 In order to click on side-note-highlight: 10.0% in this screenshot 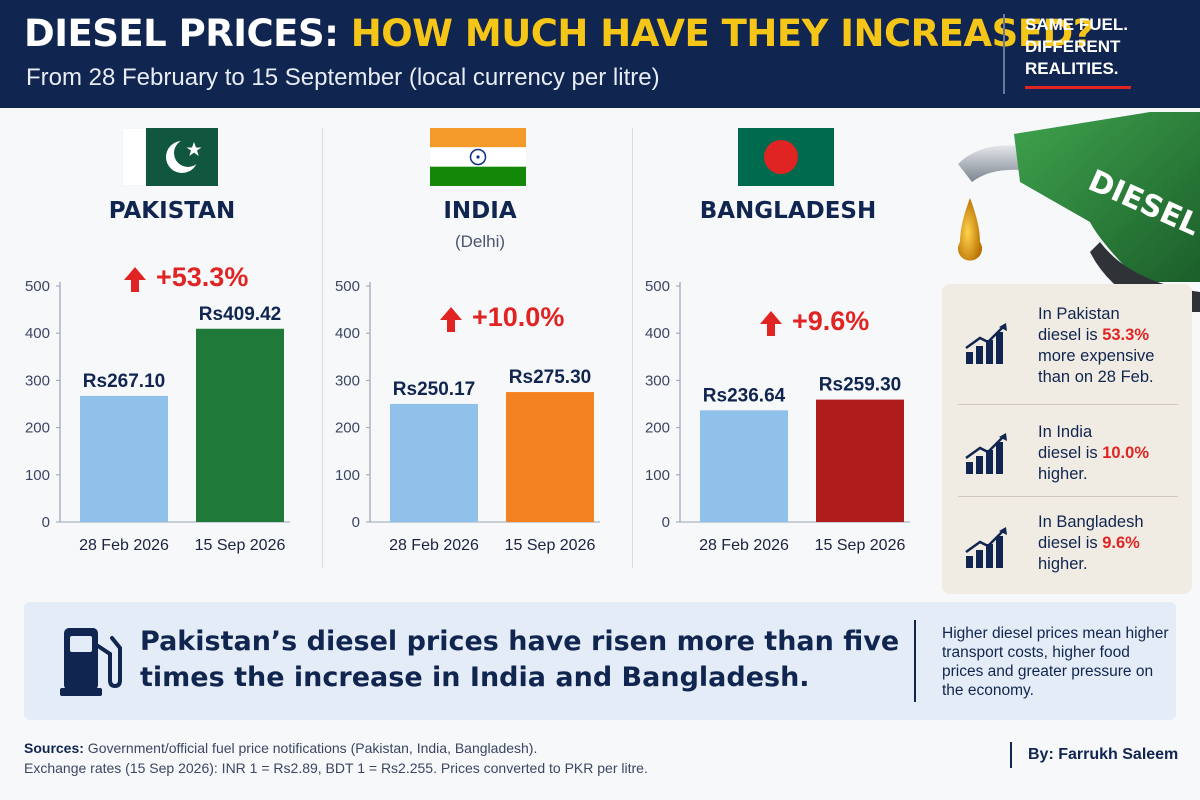, I will do `click(1125, 453)`.